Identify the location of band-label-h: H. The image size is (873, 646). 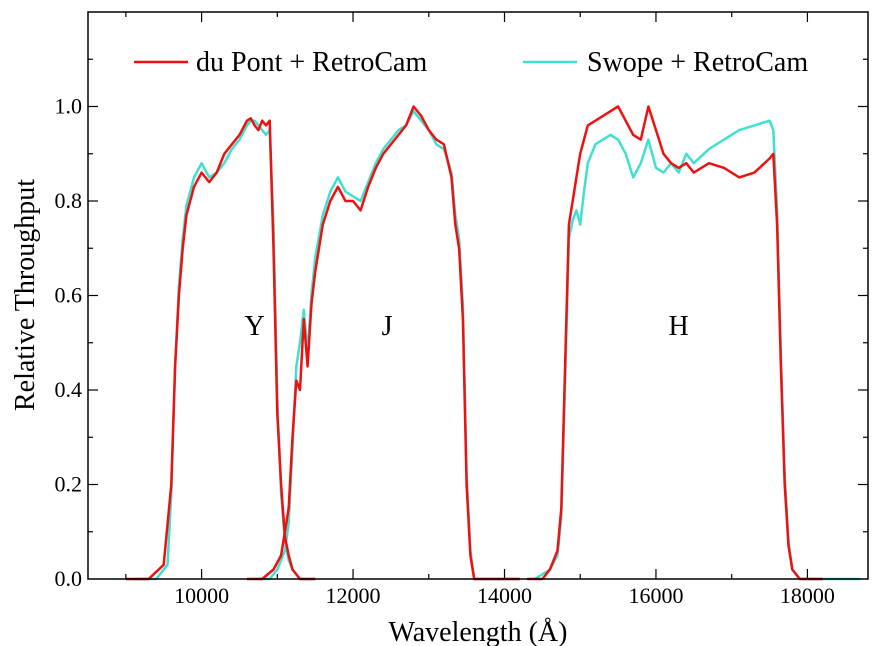
(679, 326).